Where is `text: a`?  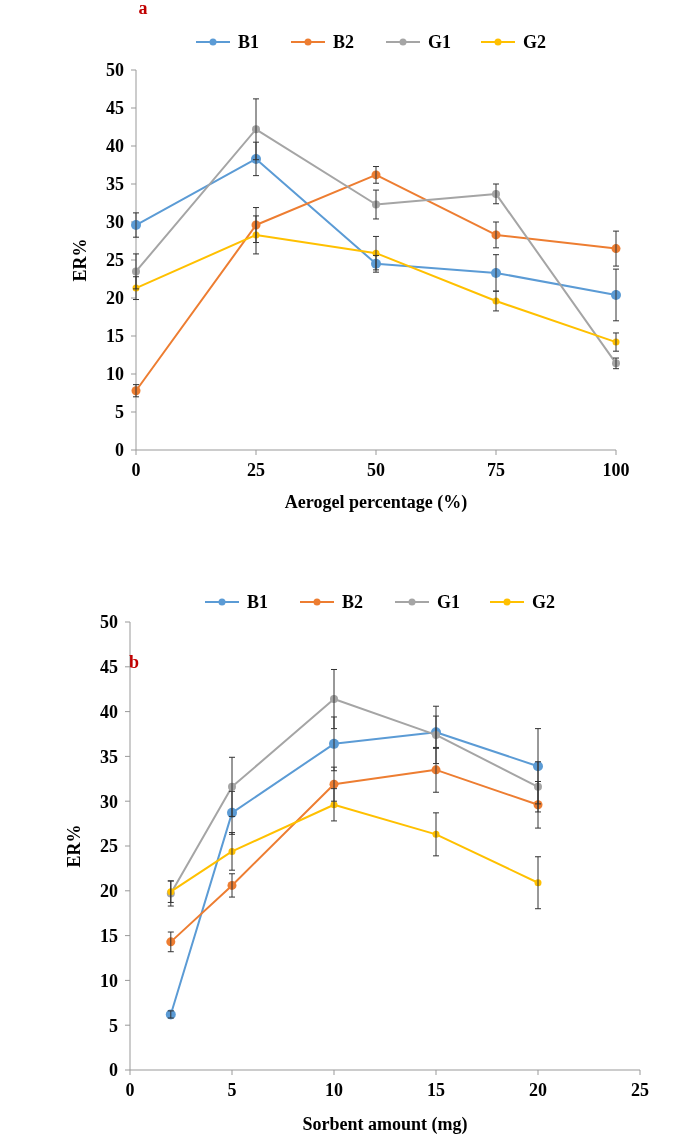
text: a is located at coordinates (143, 9).